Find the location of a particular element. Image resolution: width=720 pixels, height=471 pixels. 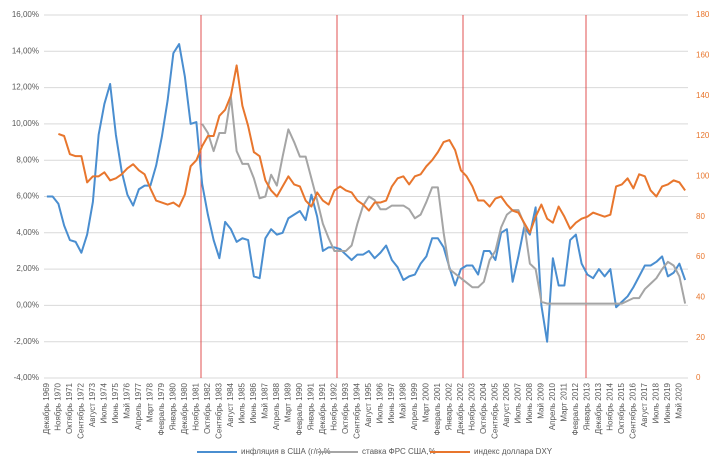

x-tick-label: Май 1976 is located at coordinates (126, 400).